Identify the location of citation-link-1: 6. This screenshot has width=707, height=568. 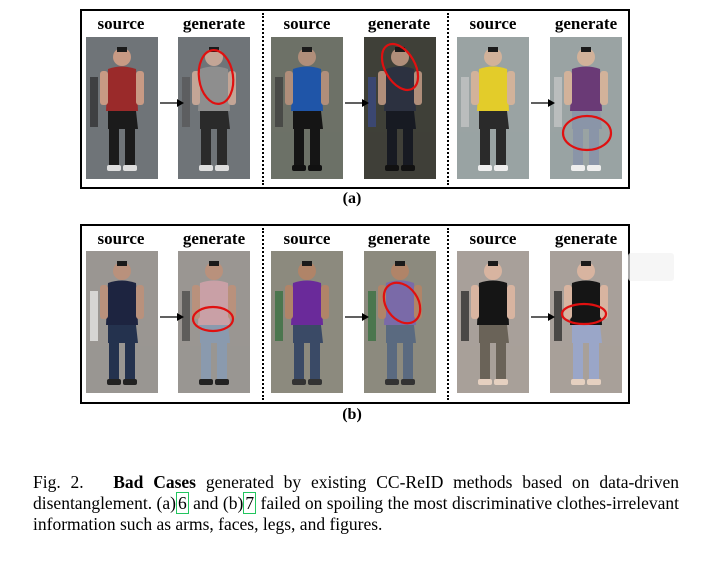
(182, 503).